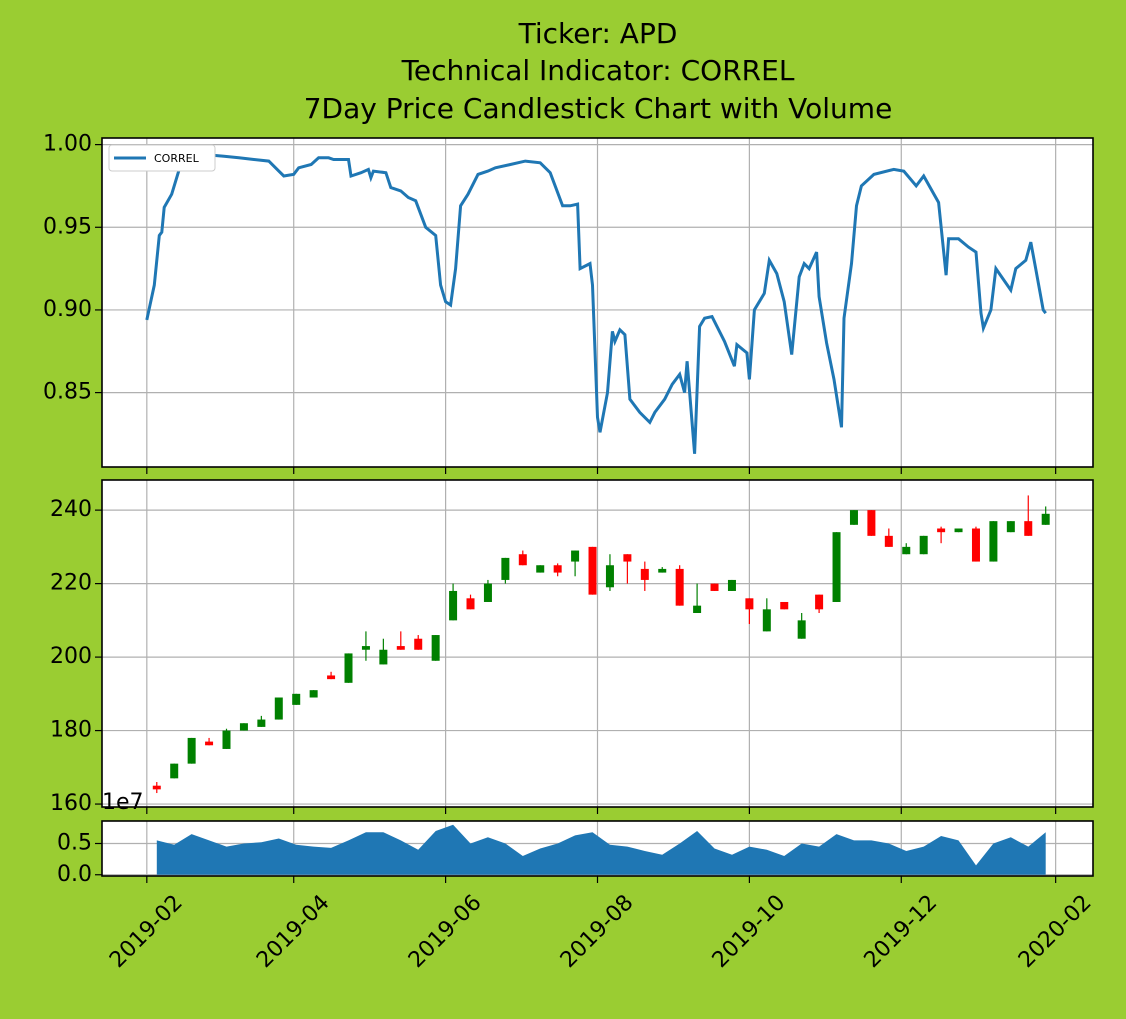 The width and height of the screenshot is (1126, 1019). Describe the element at coordinates (67, 309) in the screenshot. I see `y-tick-label: 0.90` at that location.